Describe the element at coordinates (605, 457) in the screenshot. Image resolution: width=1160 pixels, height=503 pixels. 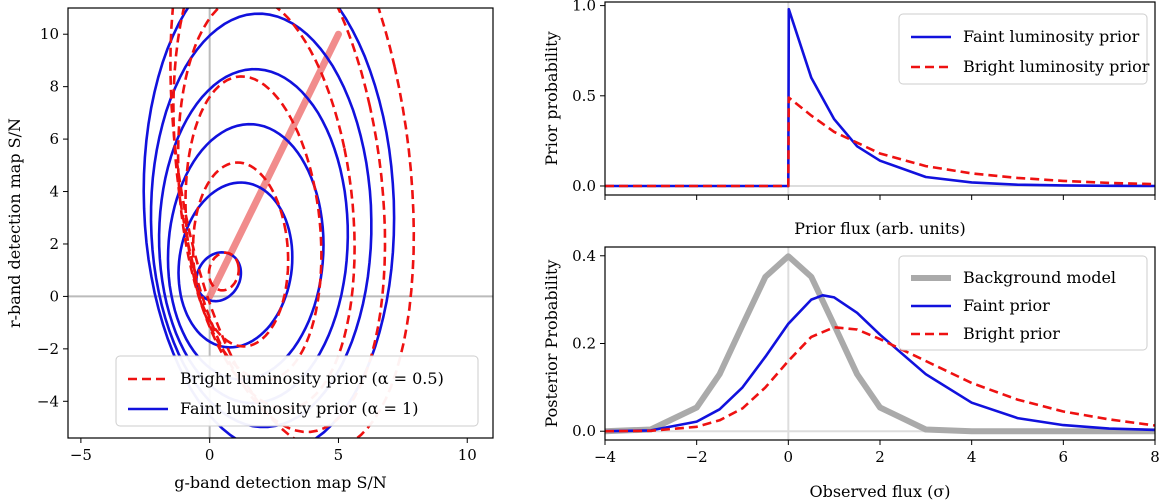
I see `x-tick-label: −4` at that location.